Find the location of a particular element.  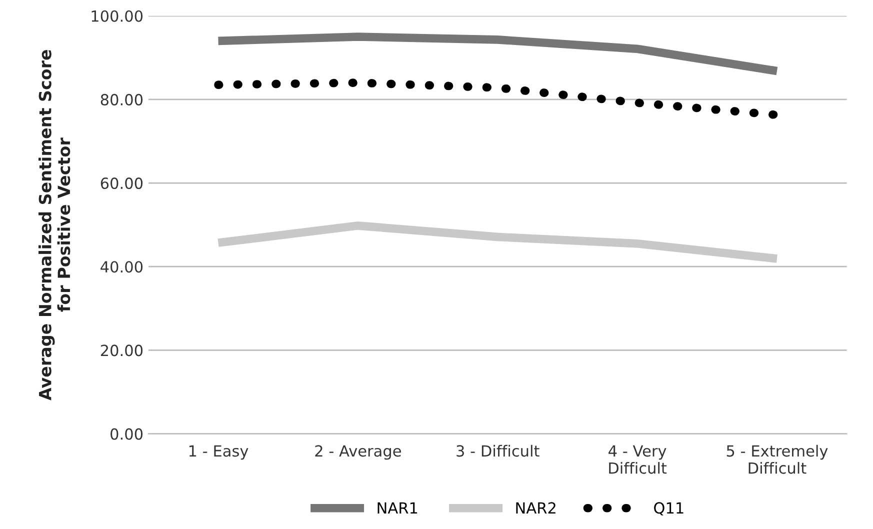

legend-label: NAR2 is located at coordinates (536, 508).